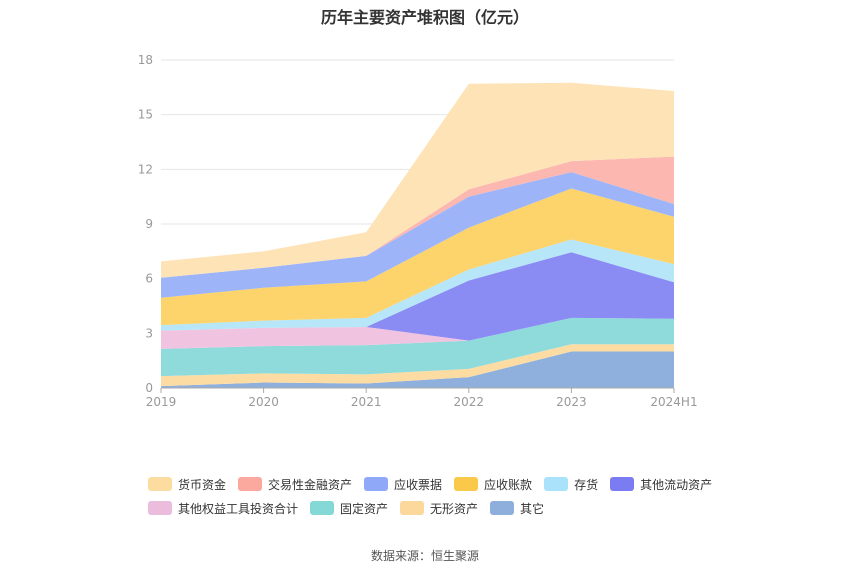 Image resolution: width=850 pixels, height=575 pixels. Describe the element at coordinates (424, 17) in the screenshot. I see `chart-title: 历年主要资产堆积图（亿元）` at that location.